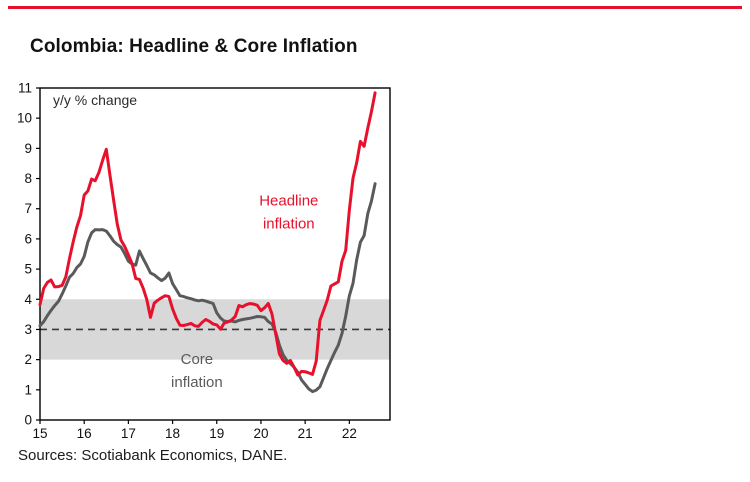  I want to click on y-tick-label: 0, so click(28, 420).